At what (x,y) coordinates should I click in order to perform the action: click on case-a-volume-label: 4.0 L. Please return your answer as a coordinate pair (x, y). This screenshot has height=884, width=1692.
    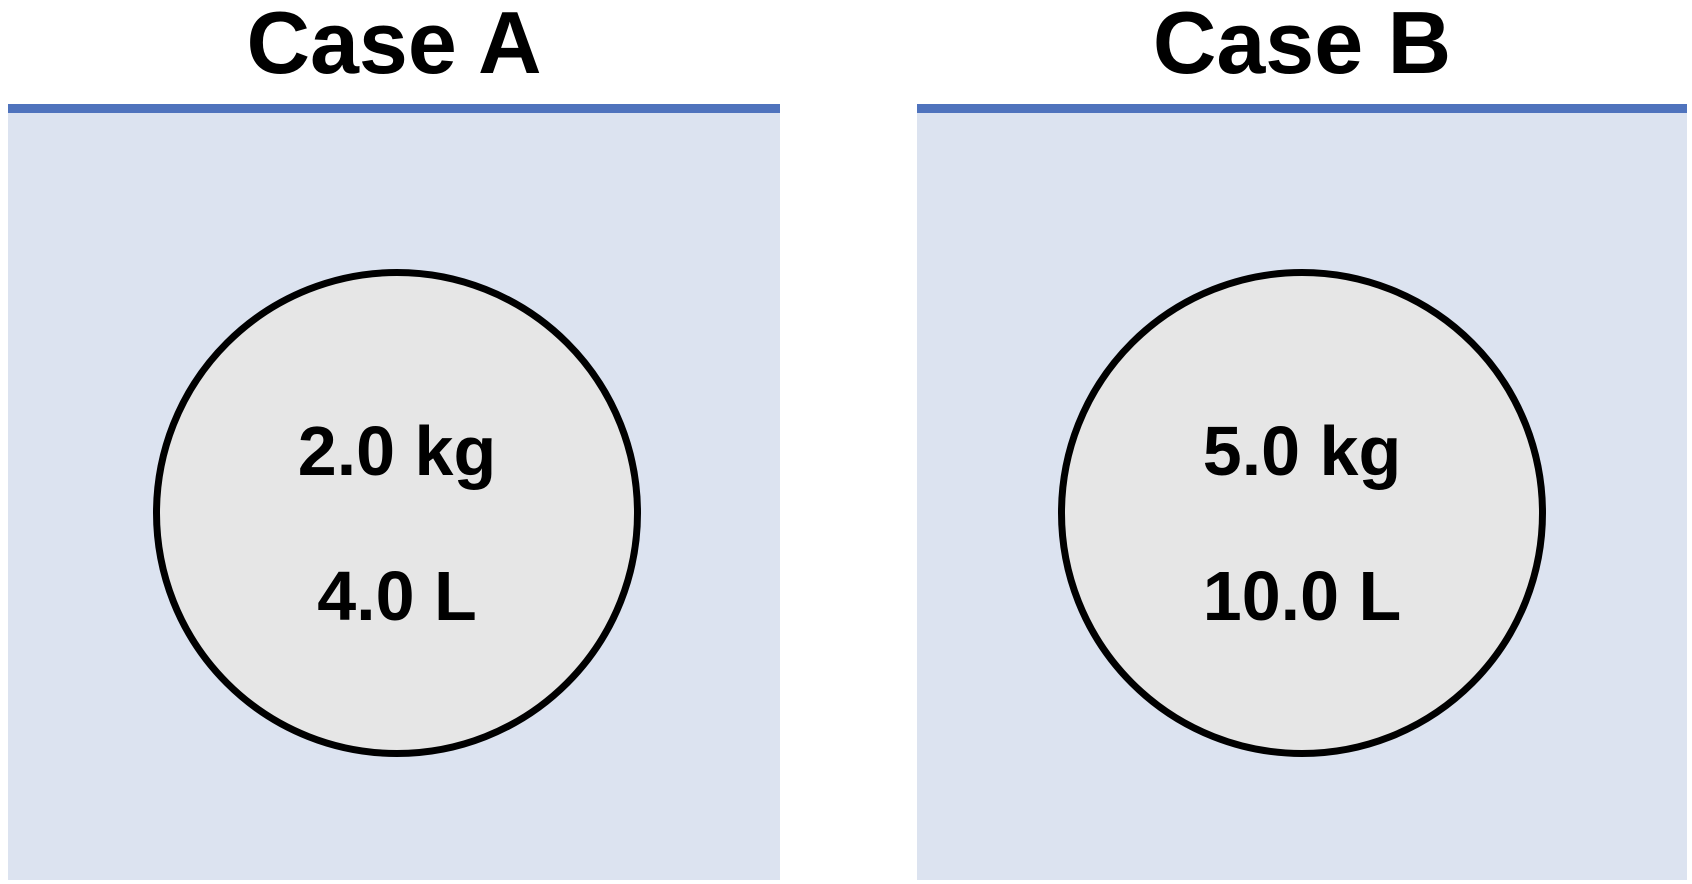
    Looking at the image, I should click on (397, 596).